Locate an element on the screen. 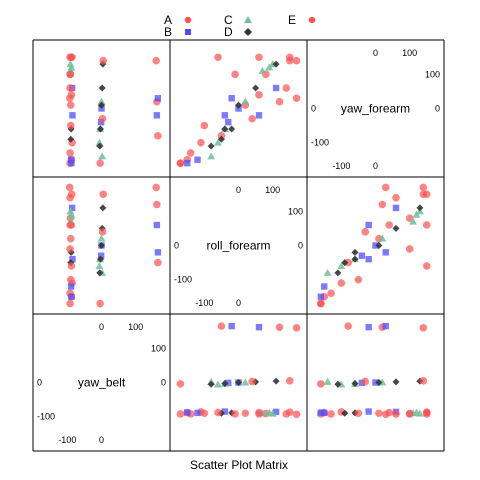  tick-top-yaw_forearm-0: 0 is located at coordinates (375, 53).